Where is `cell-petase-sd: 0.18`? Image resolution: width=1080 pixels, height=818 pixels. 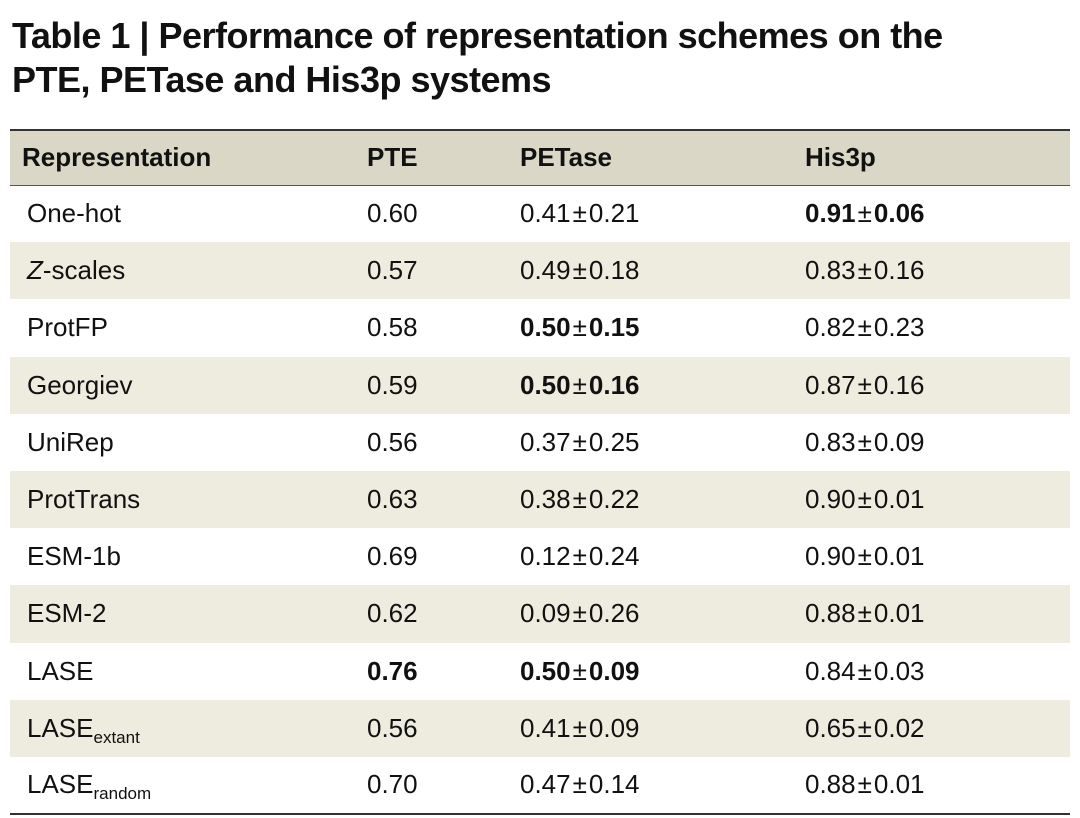
cell-petase-sd: 0.18 is located at coordinates (614, 270).